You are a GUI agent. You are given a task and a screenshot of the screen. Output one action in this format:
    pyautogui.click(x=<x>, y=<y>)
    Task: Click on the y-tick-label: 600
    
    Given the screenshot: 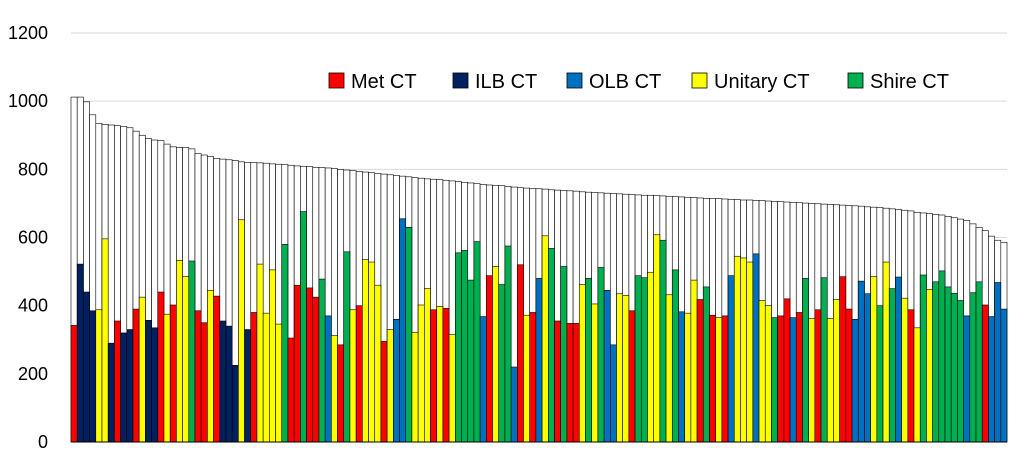 What is the action you would take?
    pyautogui.click(x=33, y=238)
    